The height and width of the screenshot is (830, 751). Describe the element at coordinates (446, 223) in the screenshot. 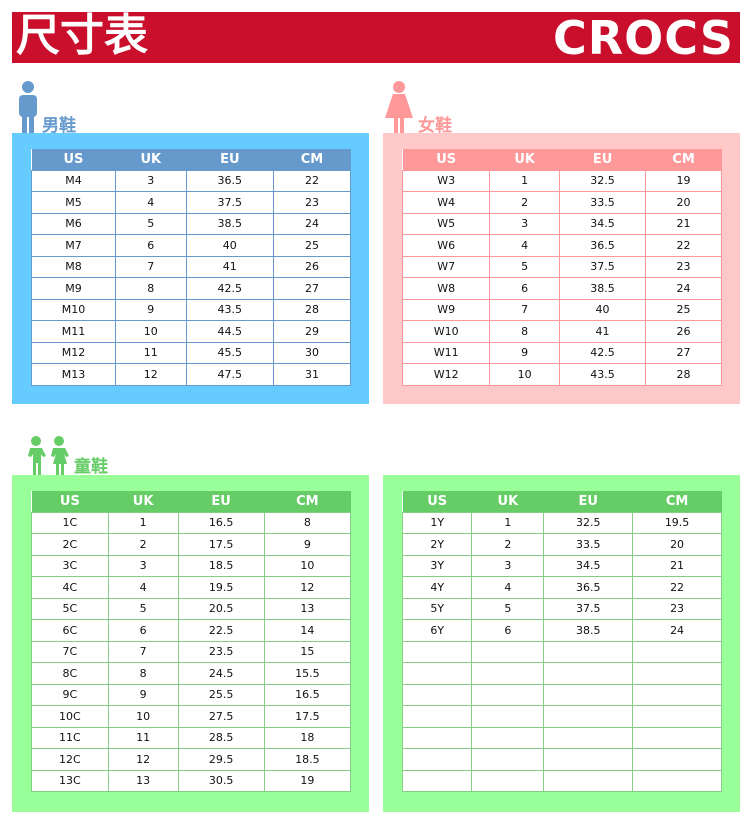

I see `table-cell: W5` at that location.